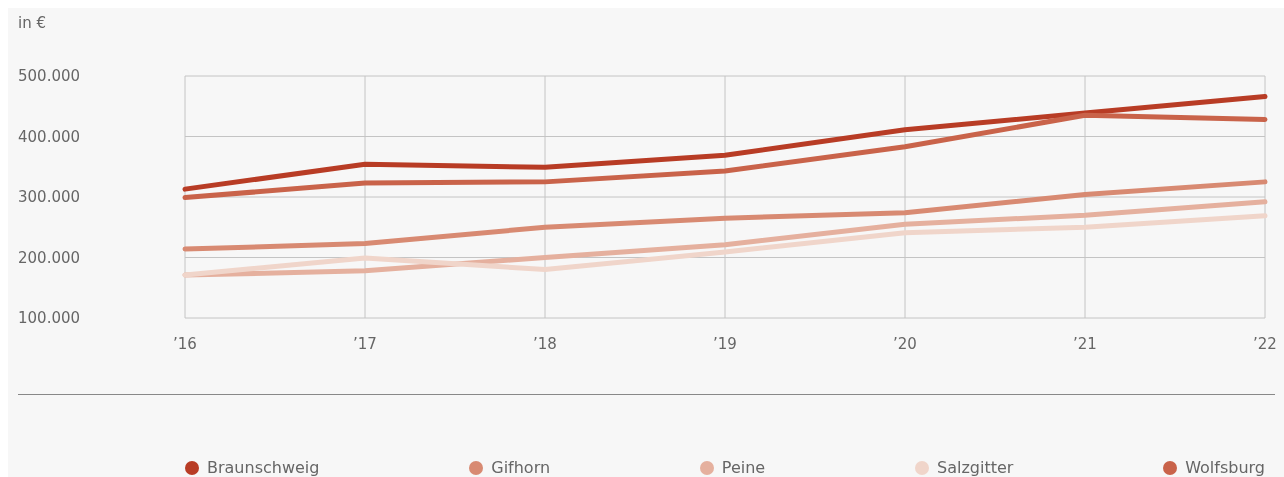  I want to click on y-tick-label: 400.000, so click(49, 136).